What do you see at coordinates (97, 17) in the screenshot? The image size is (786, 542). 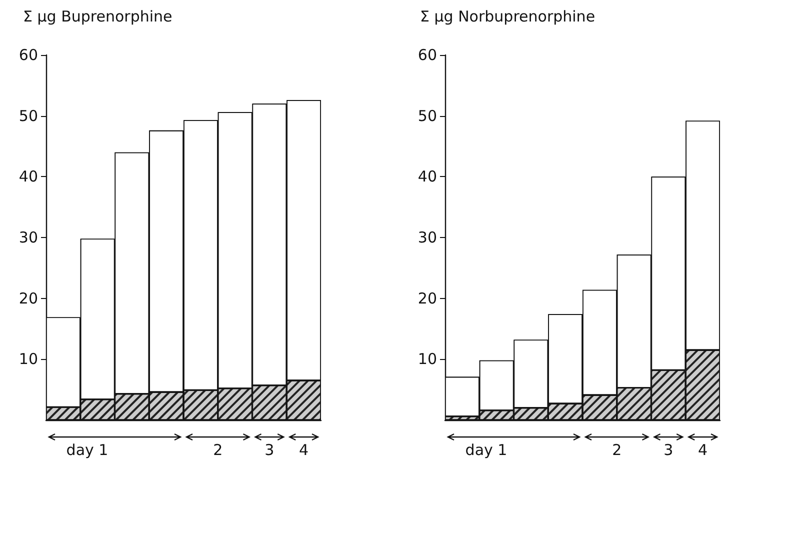 I see `chart-title: Σ µg Buprenorphine` at bounding box center [97, 17].